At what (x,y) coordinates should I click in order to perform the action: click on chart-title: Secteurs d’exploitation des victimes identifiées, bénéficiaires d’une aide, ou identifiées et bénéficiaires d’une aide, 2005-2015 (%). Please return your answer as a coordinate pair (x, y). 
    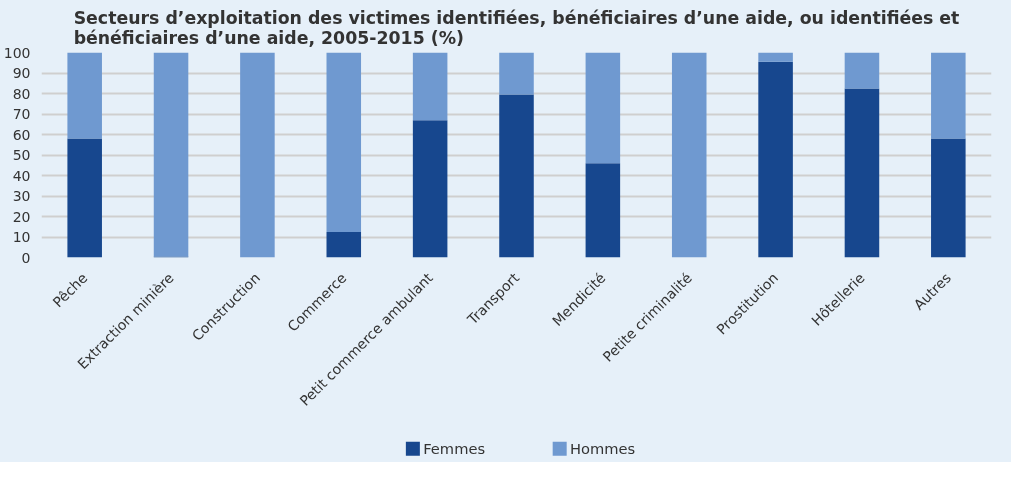
    Looking at the image, I should click on (516, 27).